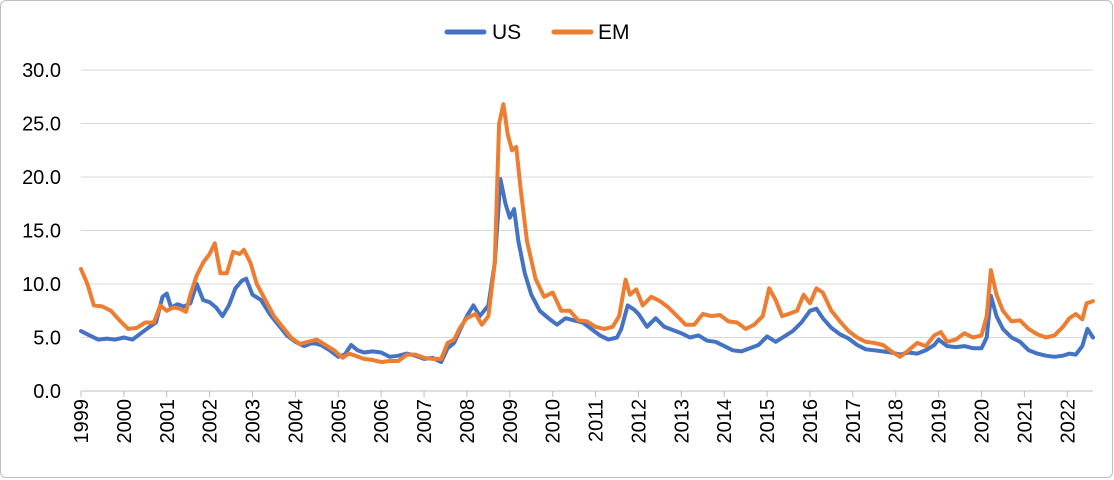  I want to click on y-tick-label: 10.0, so click(41, 285).